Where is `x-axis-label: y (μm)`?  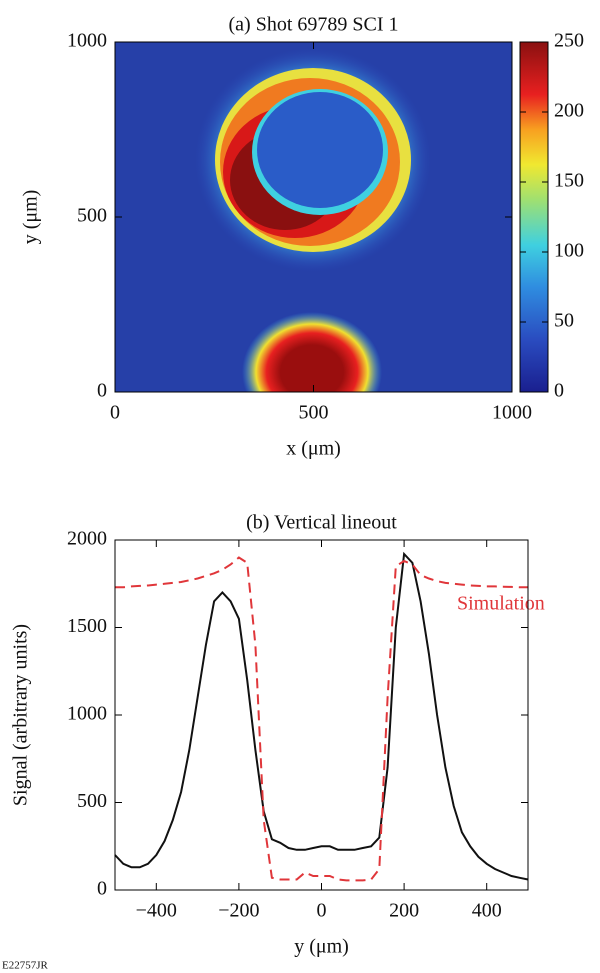
x-axis-label: y (μm) is located at coordinates (321, 947).